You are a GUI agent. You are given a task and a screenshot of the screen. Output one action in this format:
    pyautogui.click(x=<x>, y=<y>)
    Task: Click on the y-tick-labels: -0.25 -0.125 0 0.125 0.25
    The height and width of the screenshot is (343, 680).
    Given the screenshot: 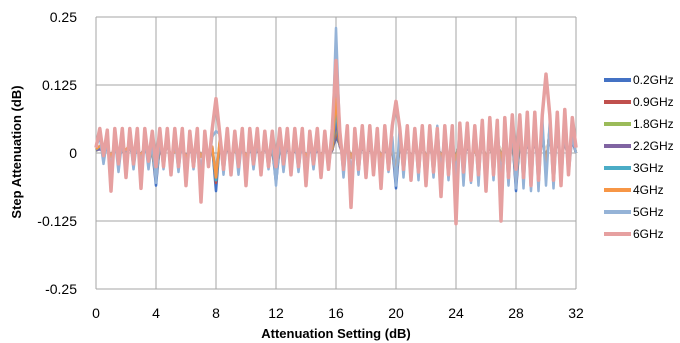 What is the action you would take?
    pyautogui.click(x=57, y=153)
    